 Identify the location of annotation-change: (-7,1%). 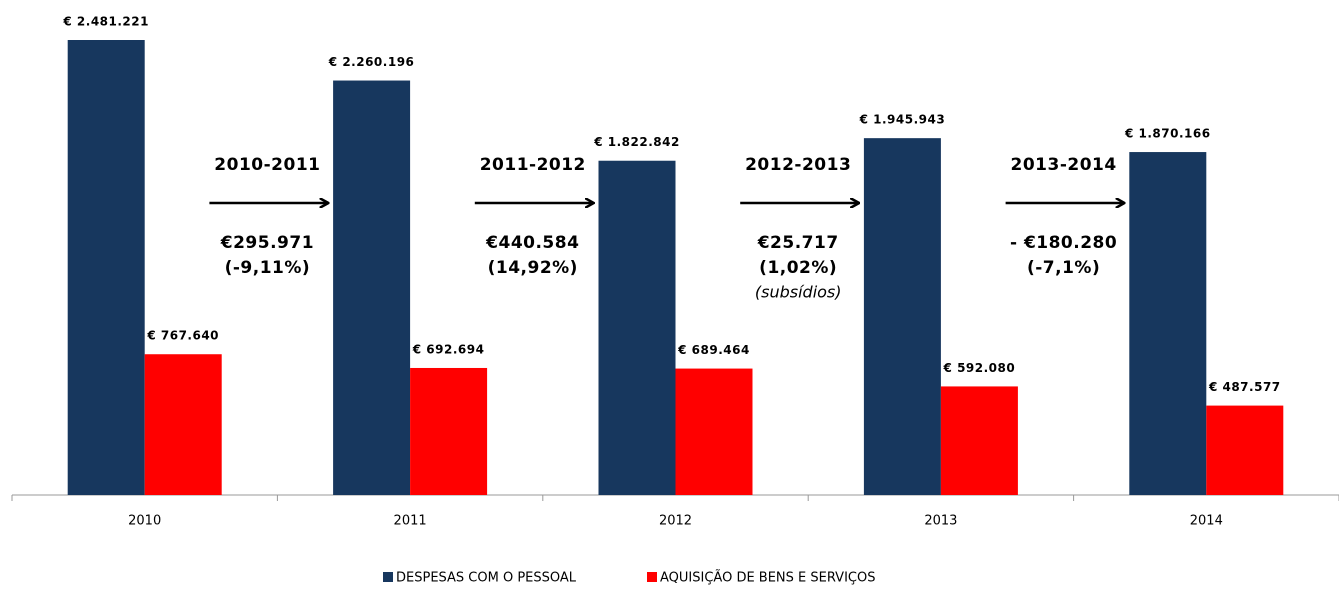
(1063, 268).